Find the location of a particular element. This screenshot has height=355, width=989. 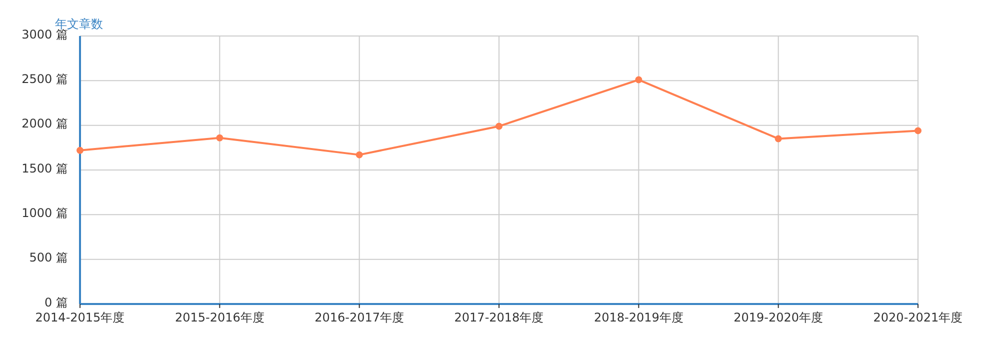

y-tick-label: 1000 篇 is located at coordinates (45, 213).